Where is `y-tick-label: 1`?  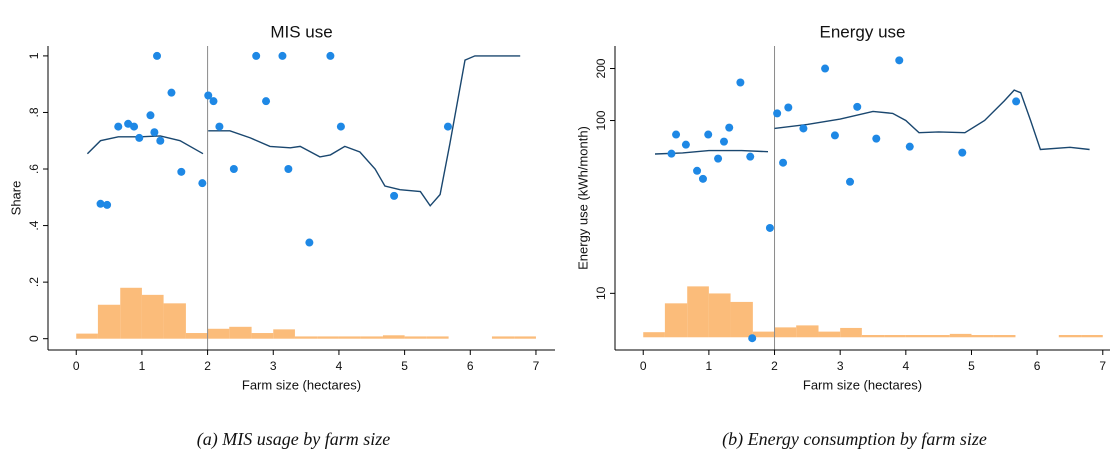
y-tick-label: 1 is located at coordinates (34, 55).